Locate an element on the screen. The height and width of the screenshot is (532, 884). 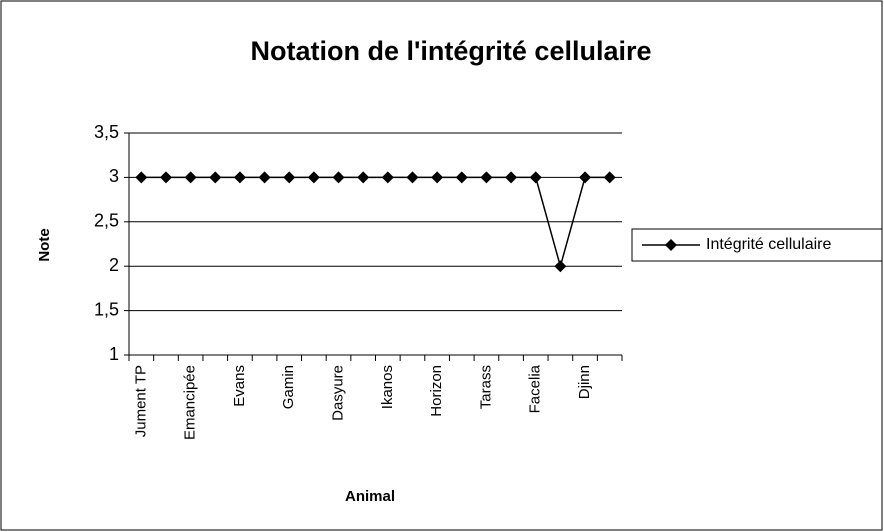
x-tick-label: Emancipée is located at coordinates (190, 402).